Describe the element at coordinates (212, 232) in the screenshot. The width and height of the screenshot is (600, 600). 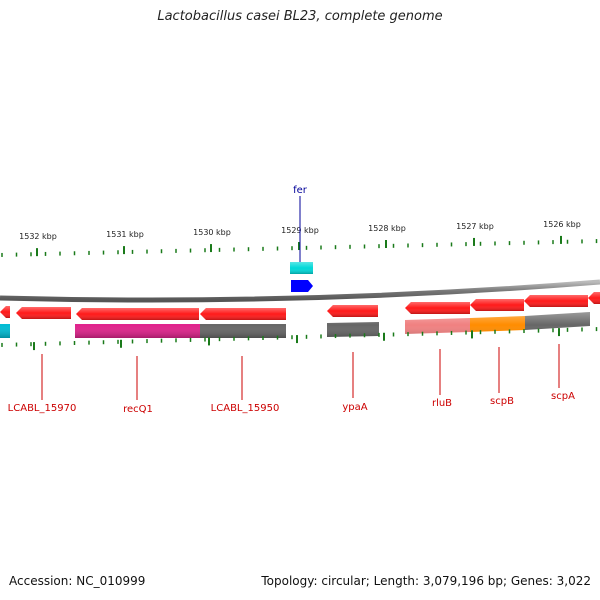
I see `scale-label: 1530 kbp` at that location.